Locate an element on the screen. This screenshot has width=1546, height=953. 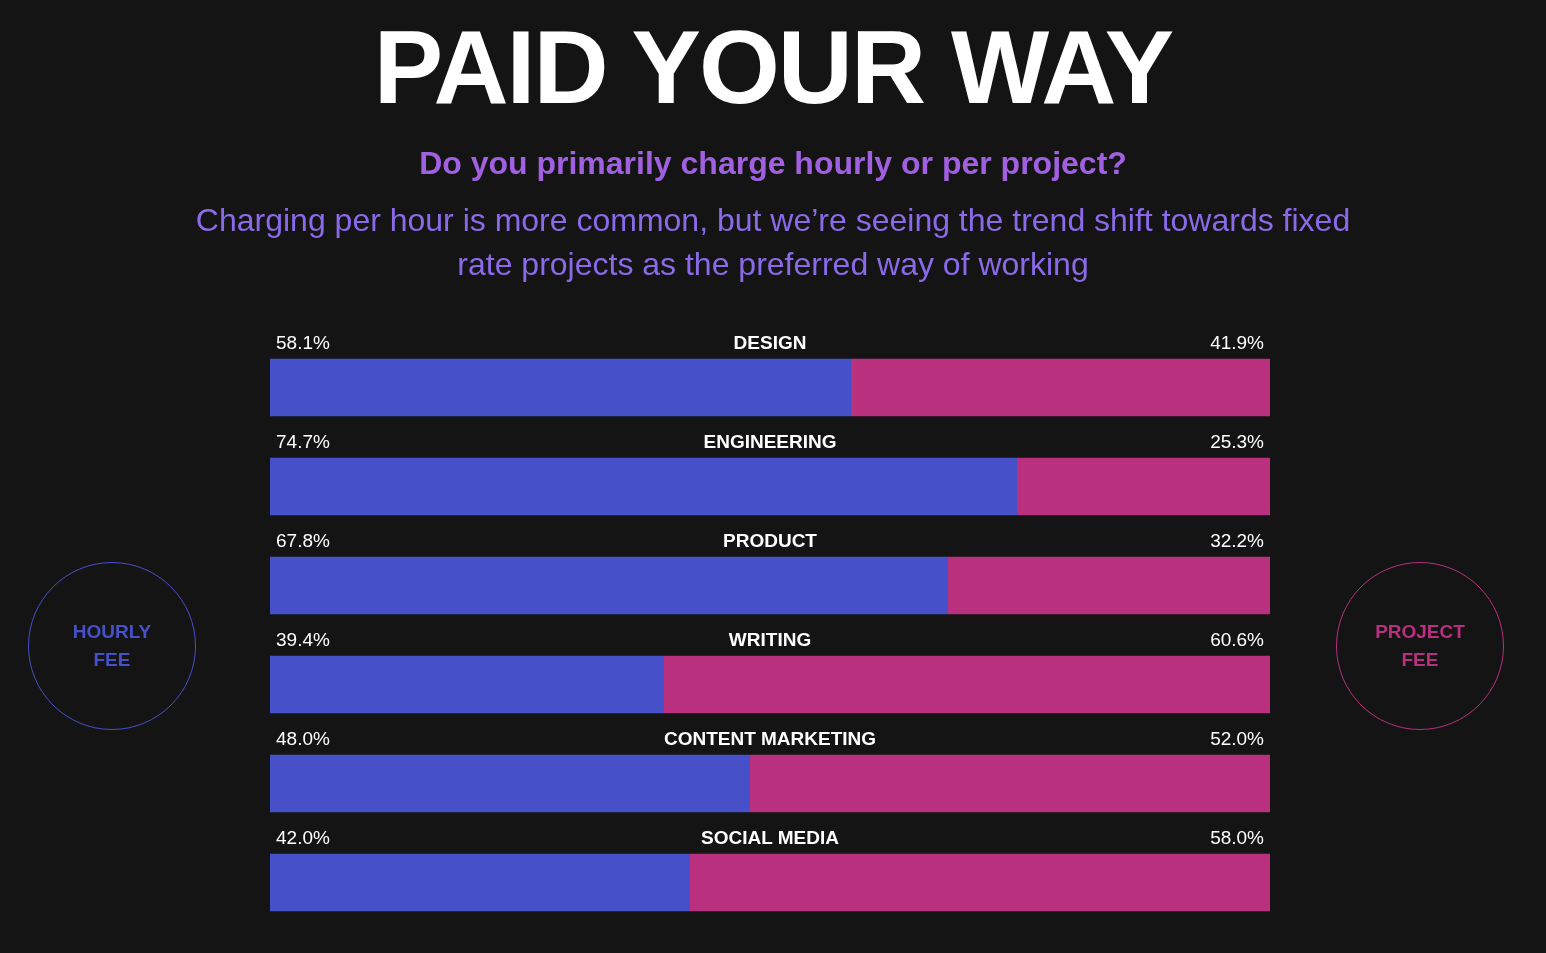
y-tick-label: ENGINEERING is located at coordinates (770, 441).